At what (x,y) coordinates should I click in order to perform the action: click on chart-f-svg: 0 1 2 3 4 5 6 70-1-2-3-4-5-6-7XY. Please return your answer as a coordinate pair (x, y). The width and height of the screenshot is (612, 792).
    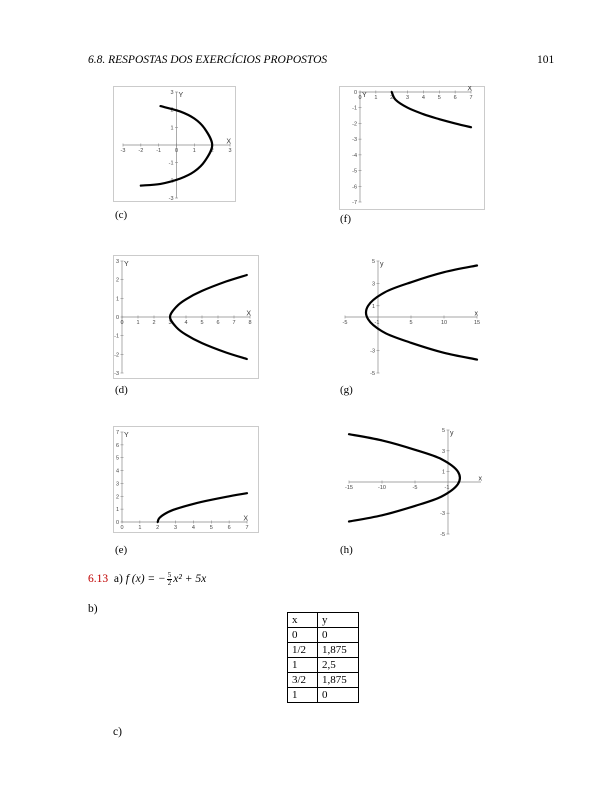
    Looking at the image, I should click on (412, 148).